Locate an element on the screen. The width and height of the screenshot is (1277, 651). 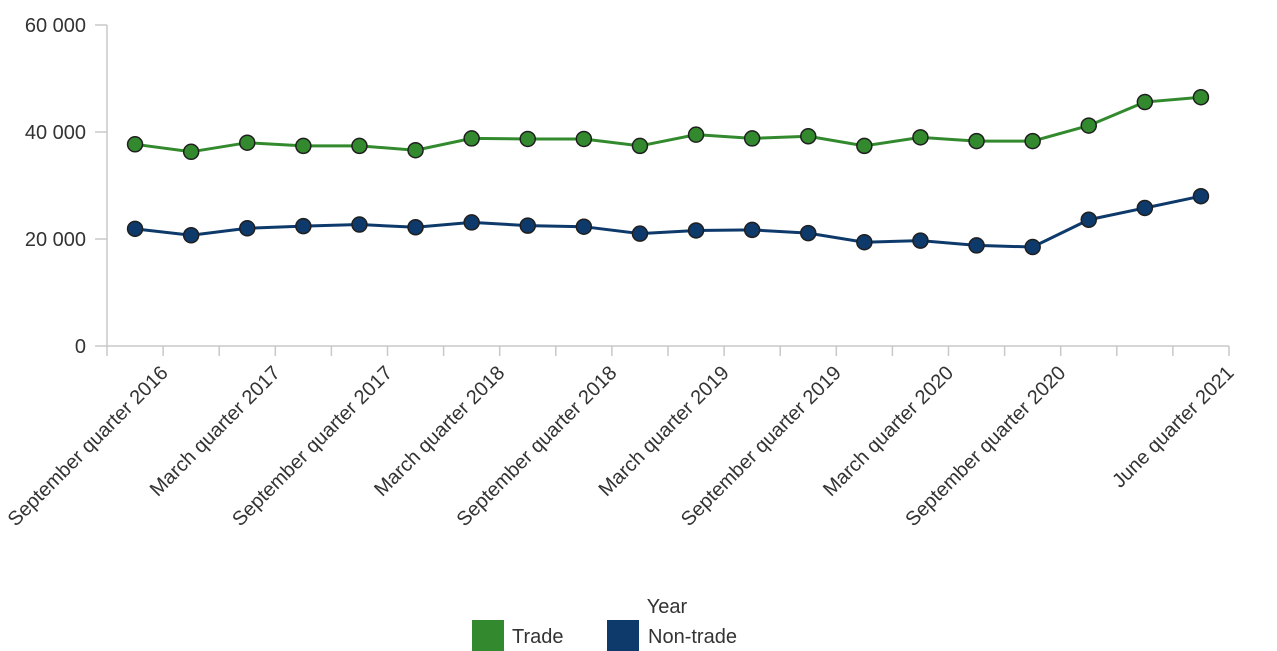
legend-title: Year is located at coordinates (667, 607).